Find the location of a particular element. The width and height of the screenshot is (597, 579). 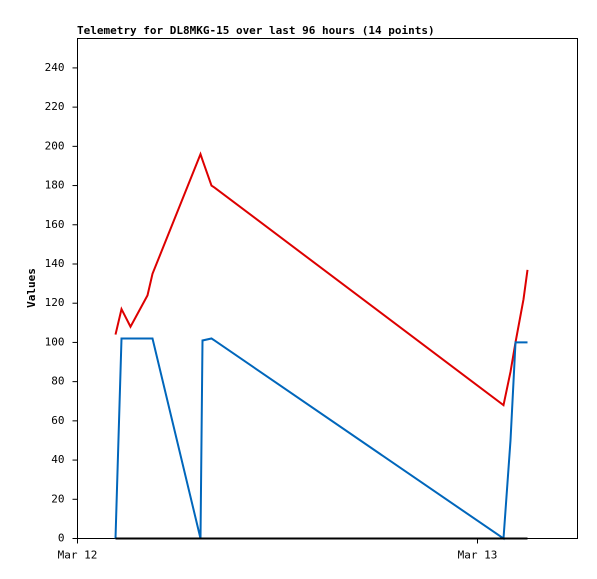

y-tick-label: 160 is located at coordinates (55, 224).